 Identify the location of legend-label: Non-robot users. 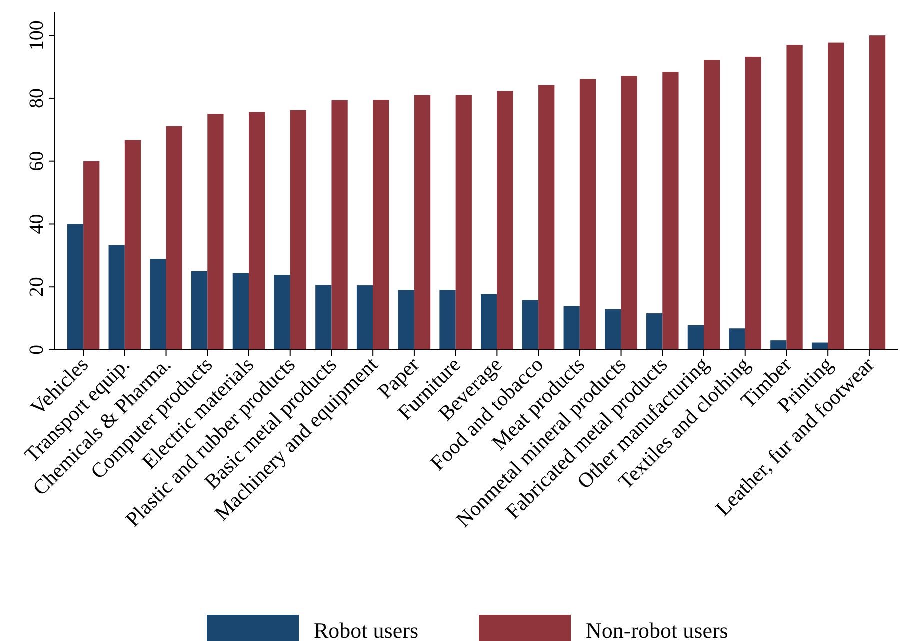
(657, 629).